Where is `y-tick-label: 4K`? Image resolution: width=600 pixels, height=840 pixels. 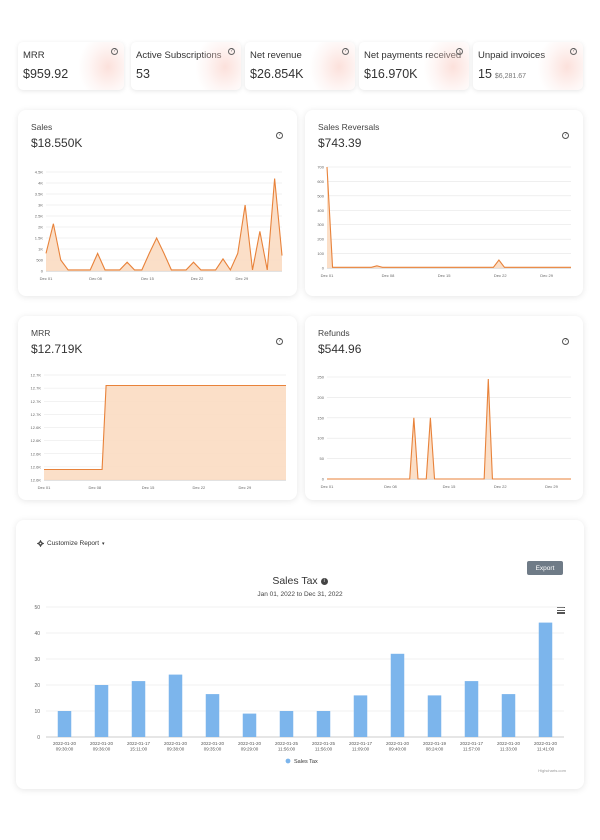
y-tick-label: 4K is located at coordinates (40, 183).